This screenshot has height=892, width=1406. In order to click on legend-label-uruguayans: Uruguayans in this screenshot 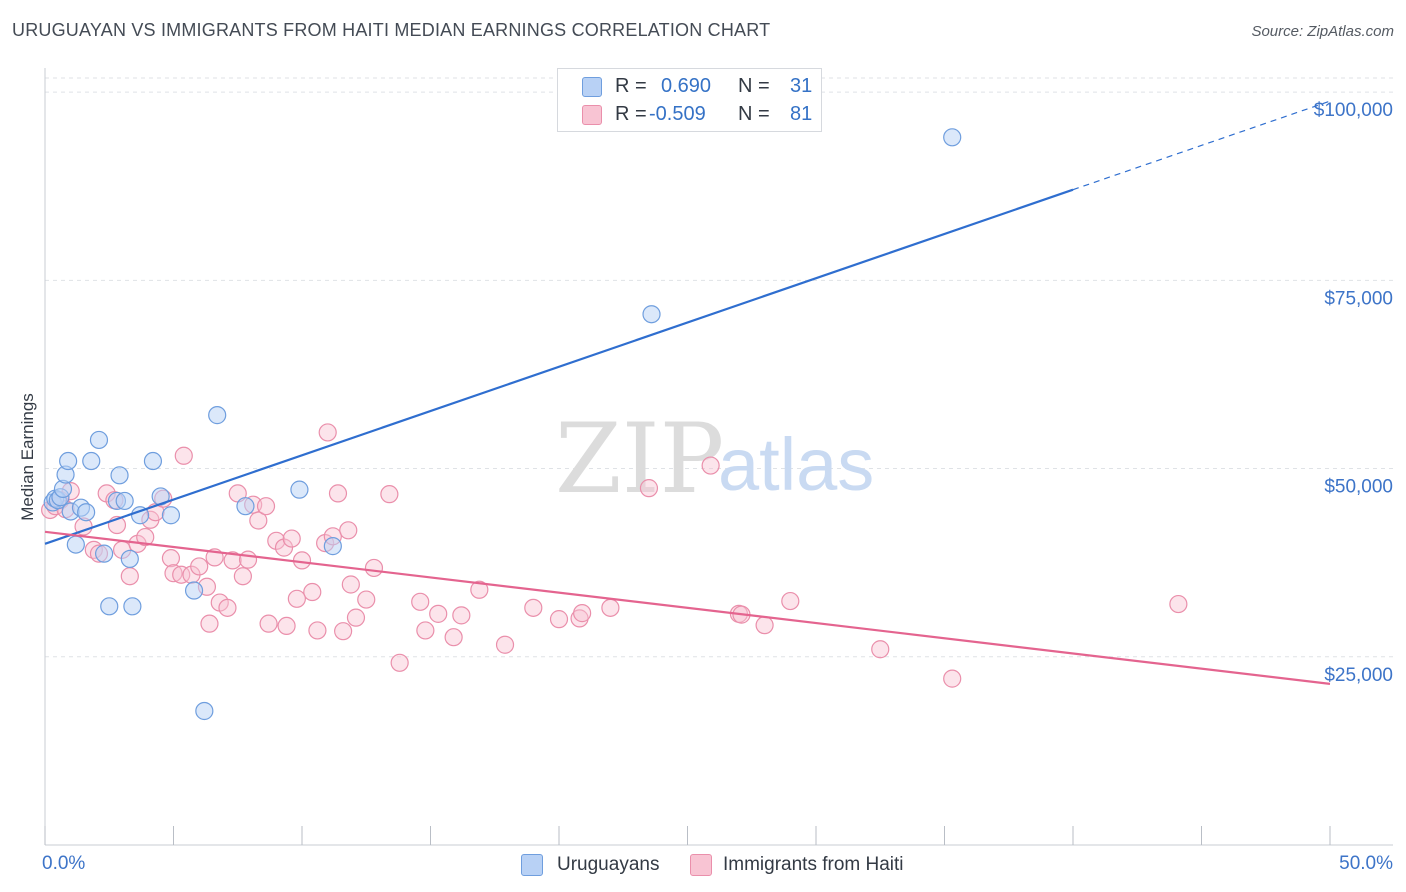, I will do `click(608, 864)`.